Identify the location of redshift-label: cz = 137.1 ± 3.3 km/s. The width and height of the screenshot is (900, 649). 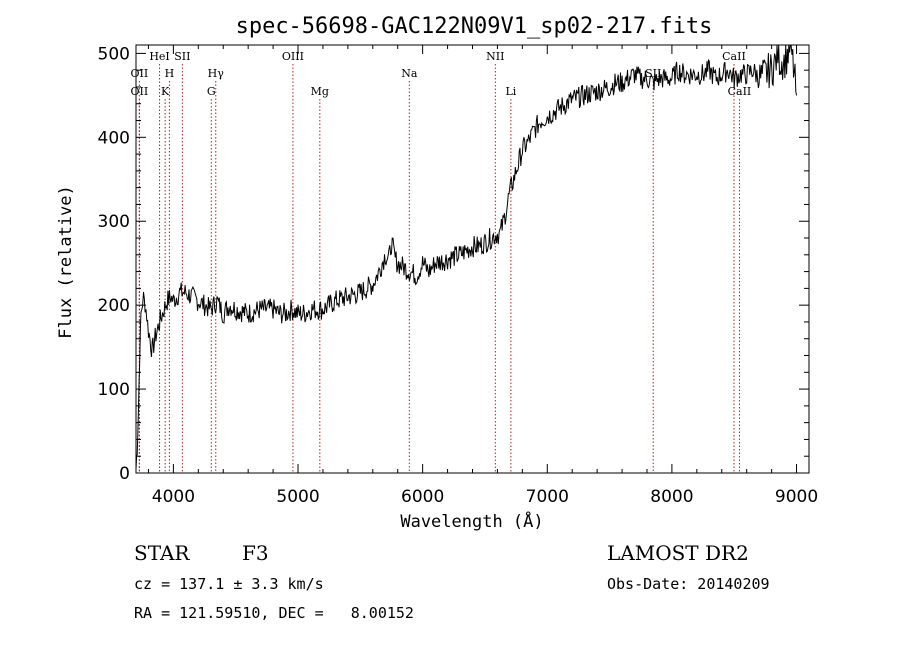
(229, 584).